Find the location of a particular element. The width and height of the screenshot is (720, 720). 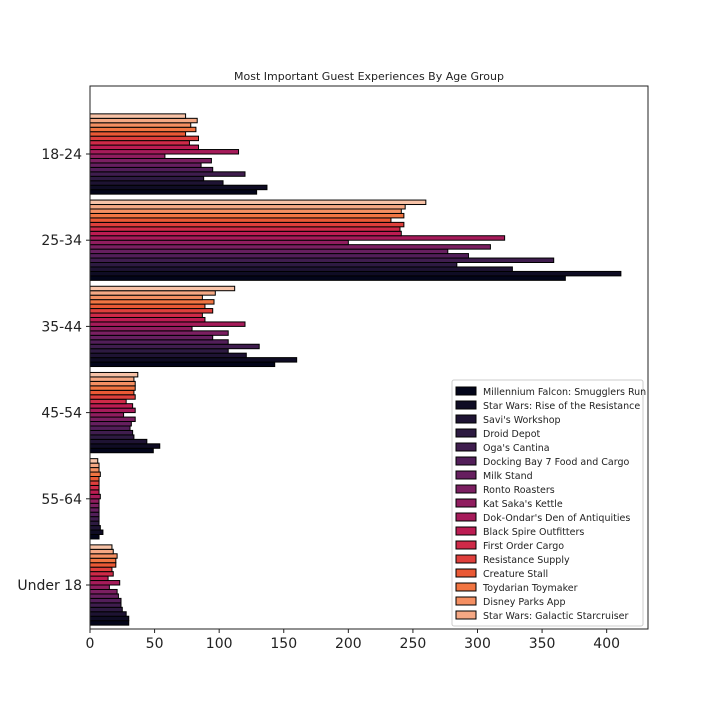

x-tick-label: 300 is located at coordinates (477, 644).